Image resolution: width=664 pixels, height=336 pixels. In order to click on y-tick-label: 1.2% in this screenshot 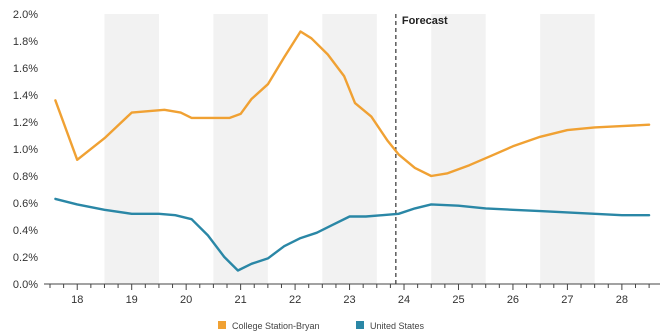, I will do `click(25, 123)`.